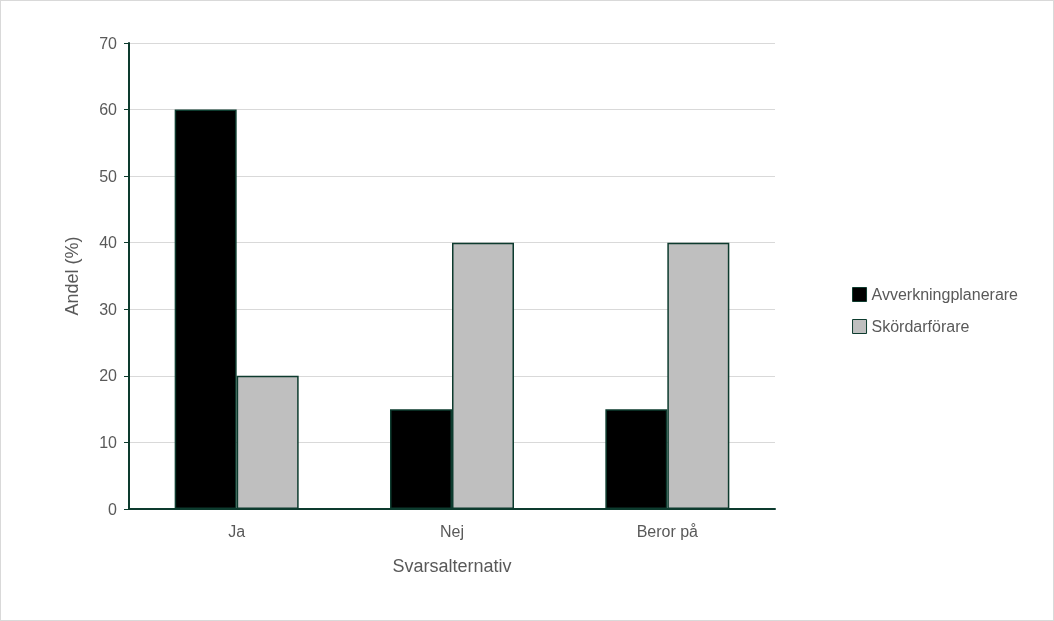 The image size is (1054, 621). Describe the element at coordinates (667, 531) in the screenshot. I see `x-tick-label: Beror på` at that location.